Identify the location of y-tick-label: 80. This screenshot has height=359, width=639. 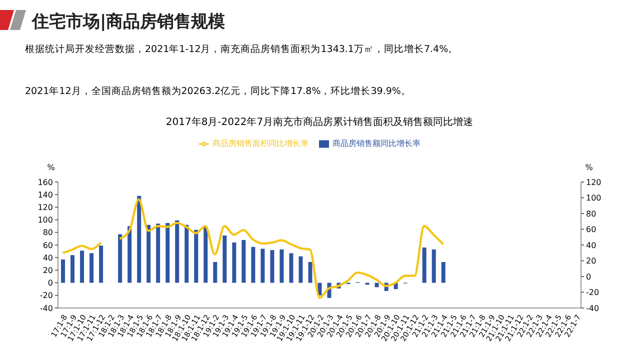
(47, 233).